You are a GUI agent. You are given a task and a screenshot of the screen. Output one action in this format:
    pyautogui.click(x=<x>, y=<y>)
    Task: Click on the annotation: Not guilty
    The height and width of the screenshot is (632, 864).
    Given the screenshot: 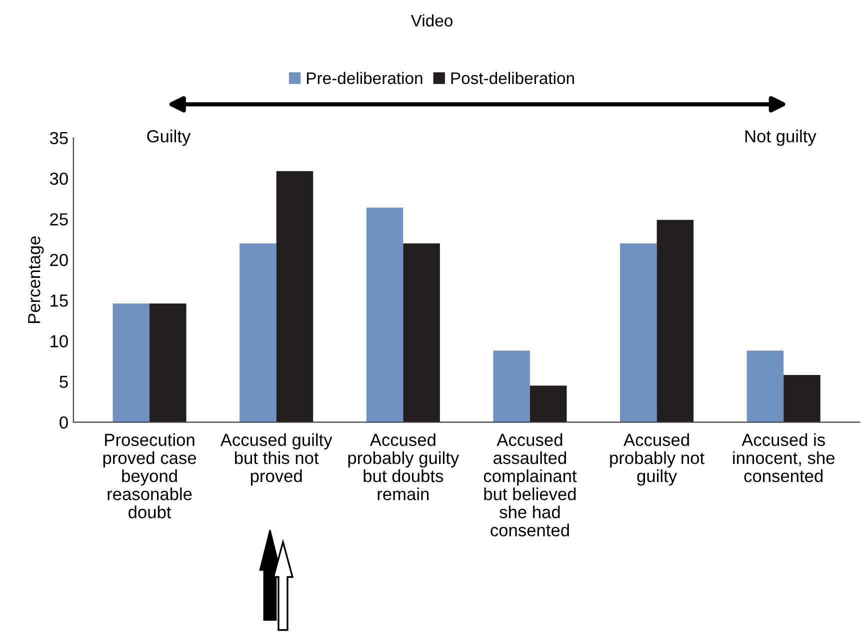 What is the action you would take?
    pyautogui.click(x=780, y=138)
    